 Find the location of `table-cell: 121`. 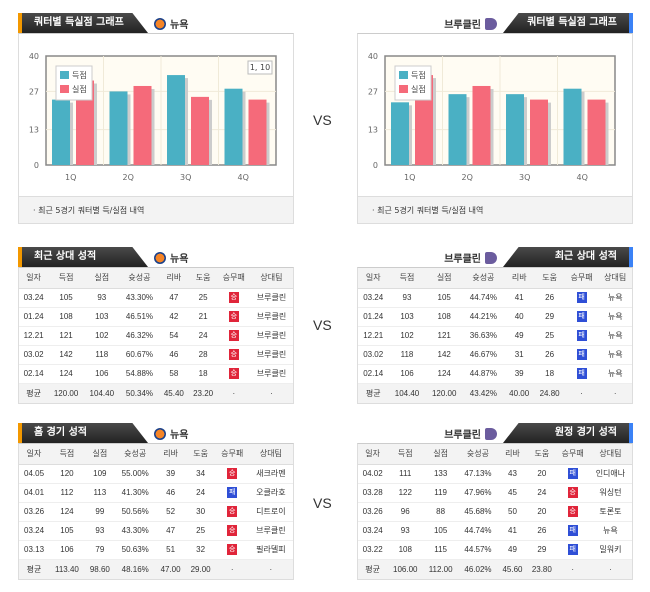

table-cell: 121 is located at coordinates (66, 336).